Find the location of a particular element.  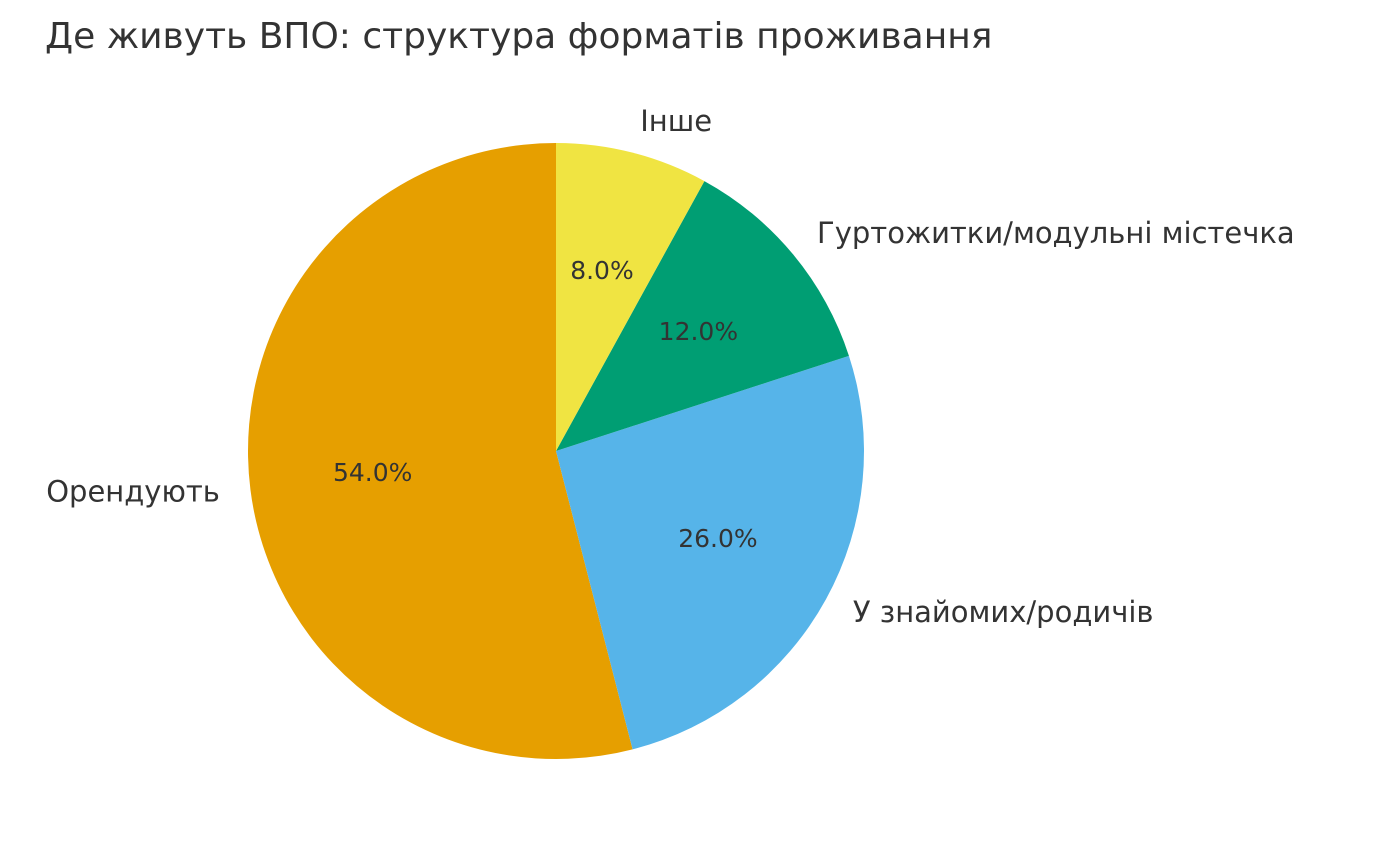

value-label: 26.0% is located at coordinates (717, 538).